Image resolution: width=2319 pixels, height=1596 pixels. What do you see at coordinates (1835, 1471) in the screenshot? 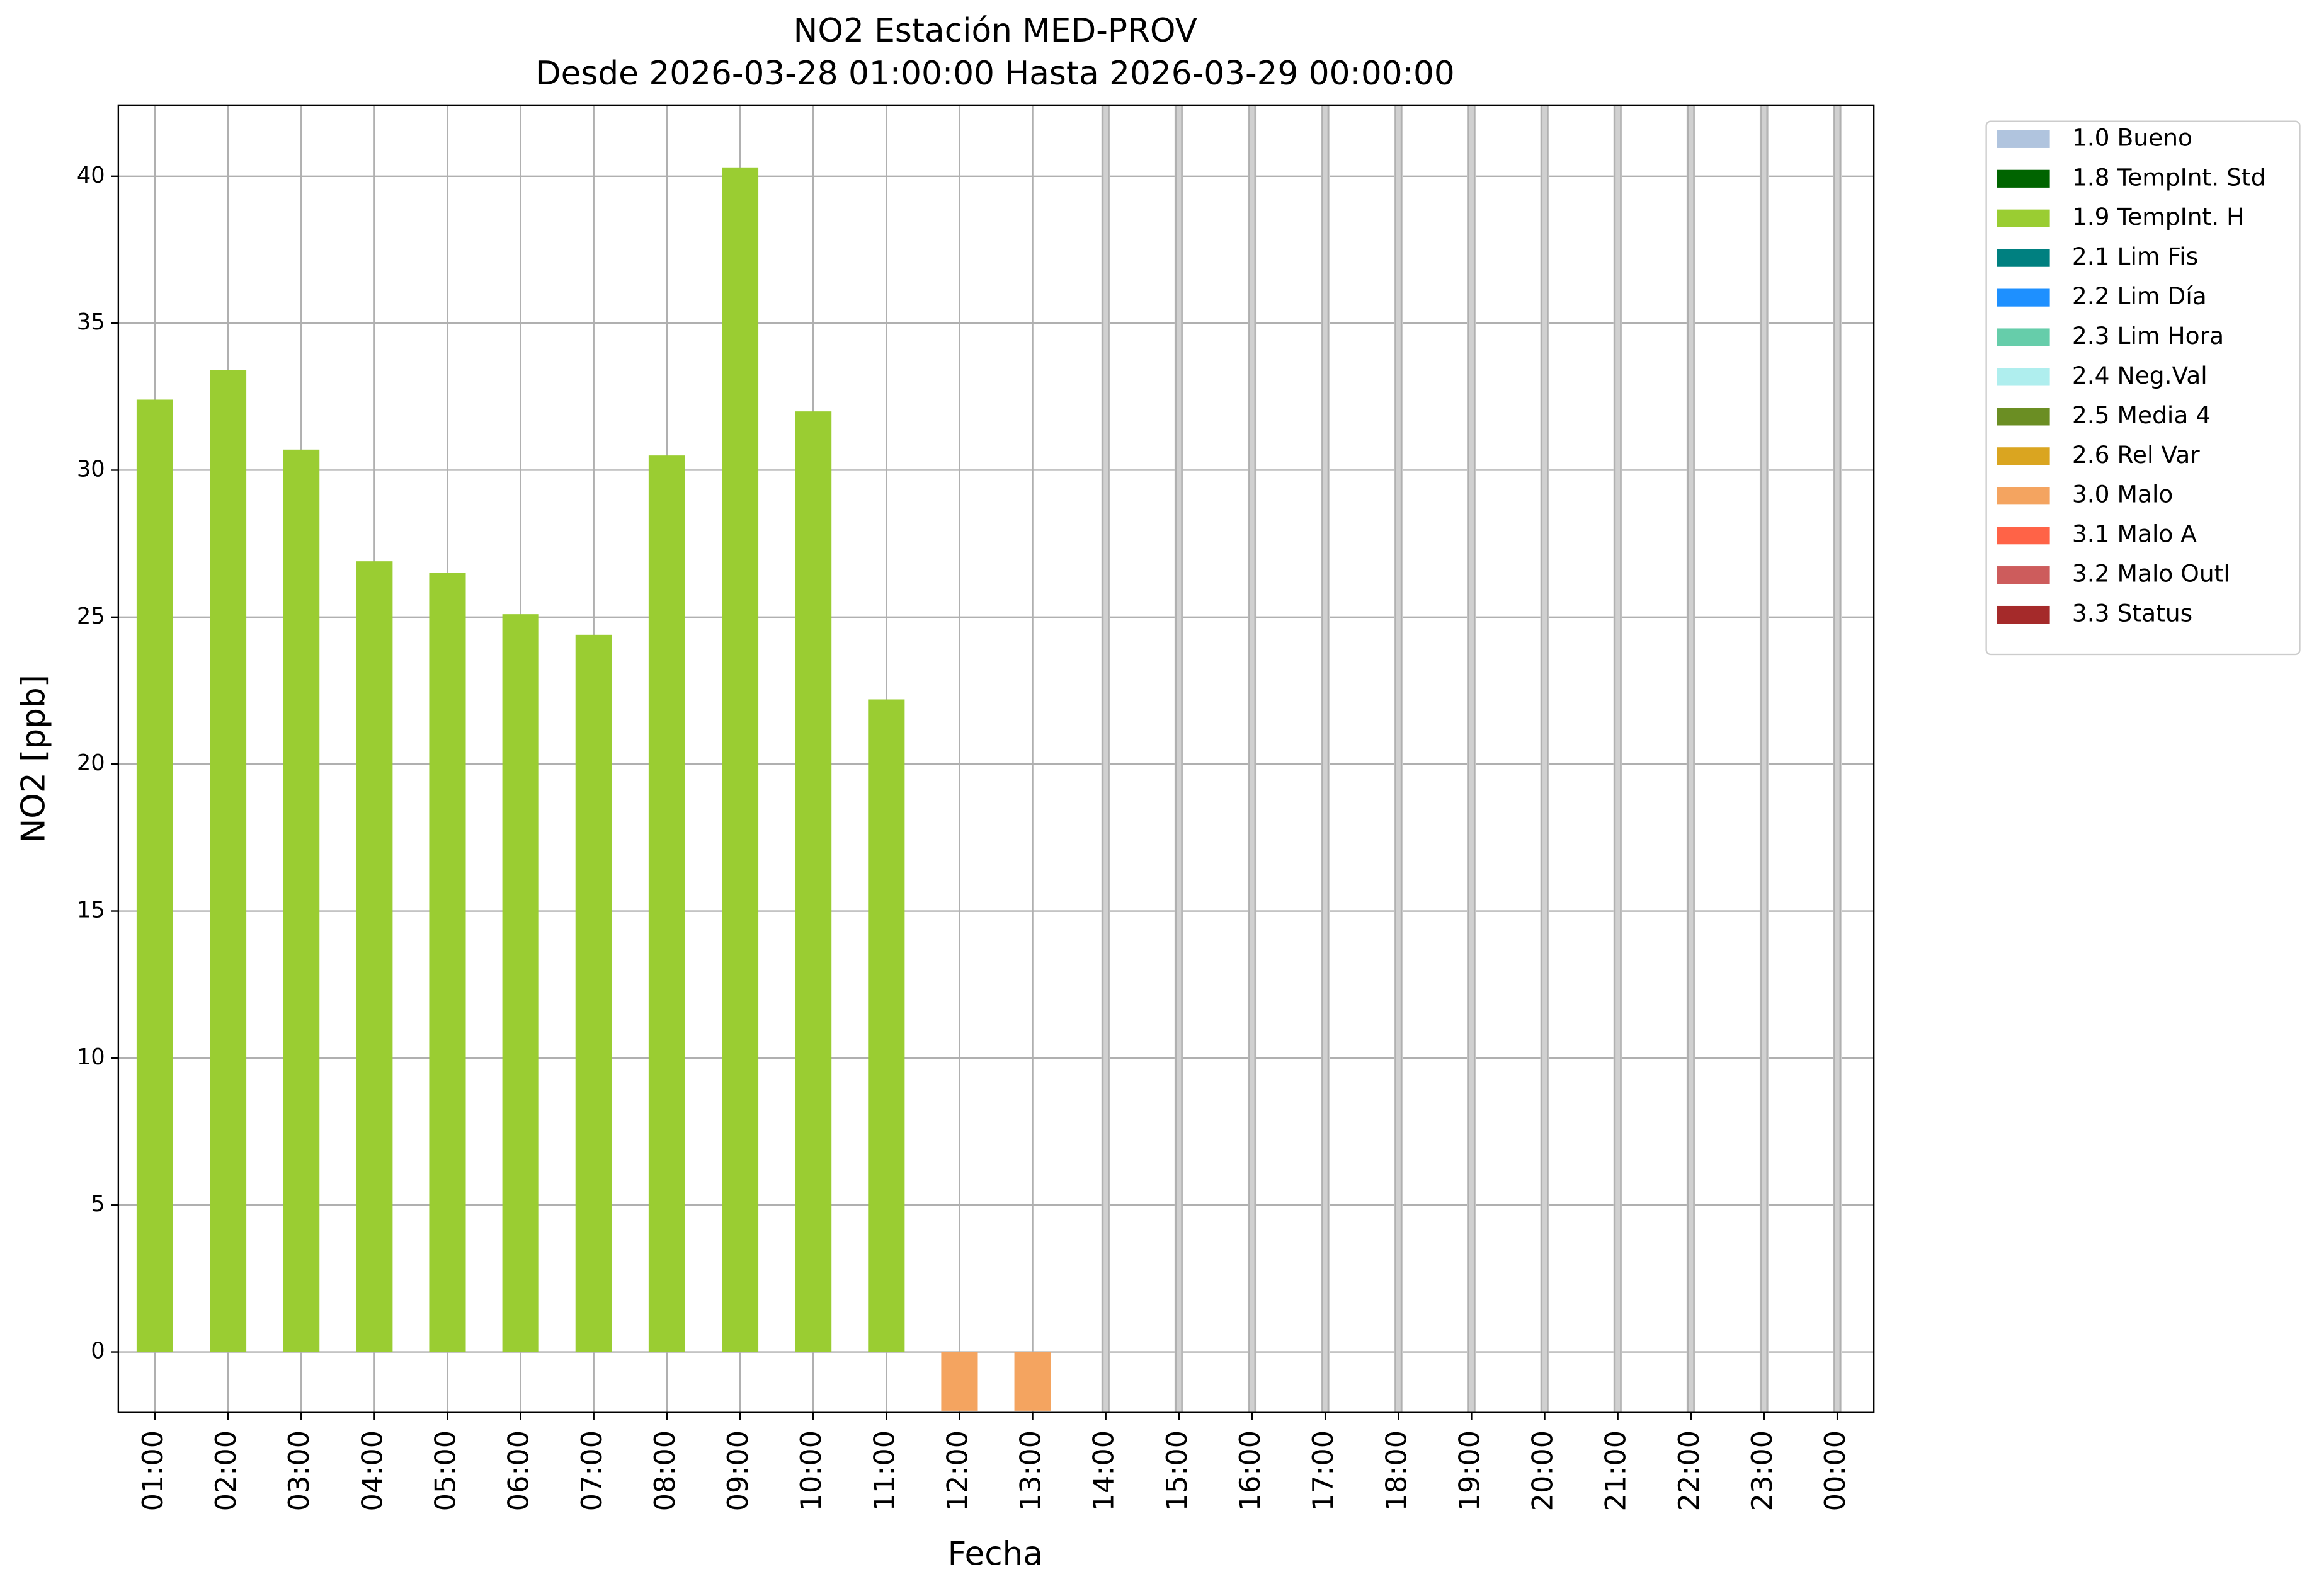
I see `x-tick-label: 00:00` at bounding box center [1835, 1471].